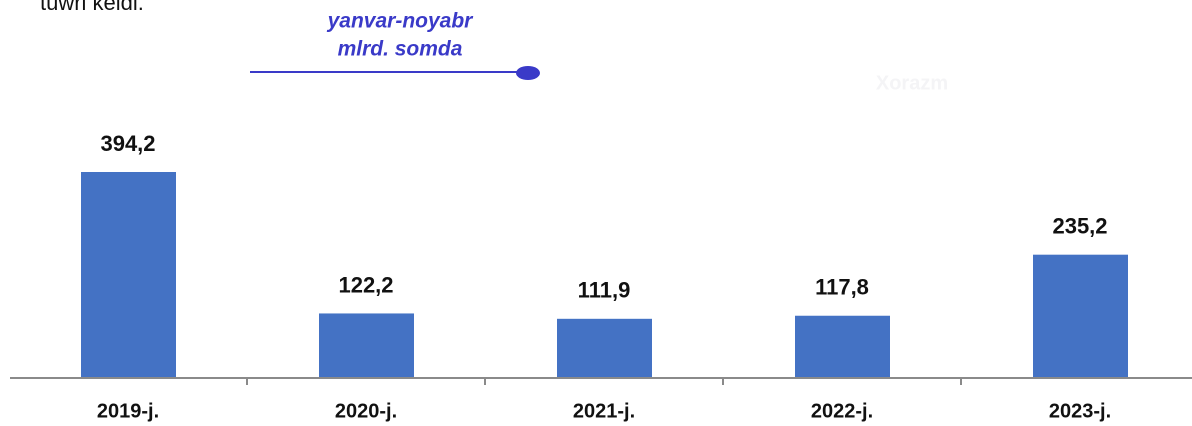 The image size is (1192, 426). What do you see at coordinates (400, 49) in the screenshot?
I see `subtitle: mlrd. somda` at bounding box center [400, 49].